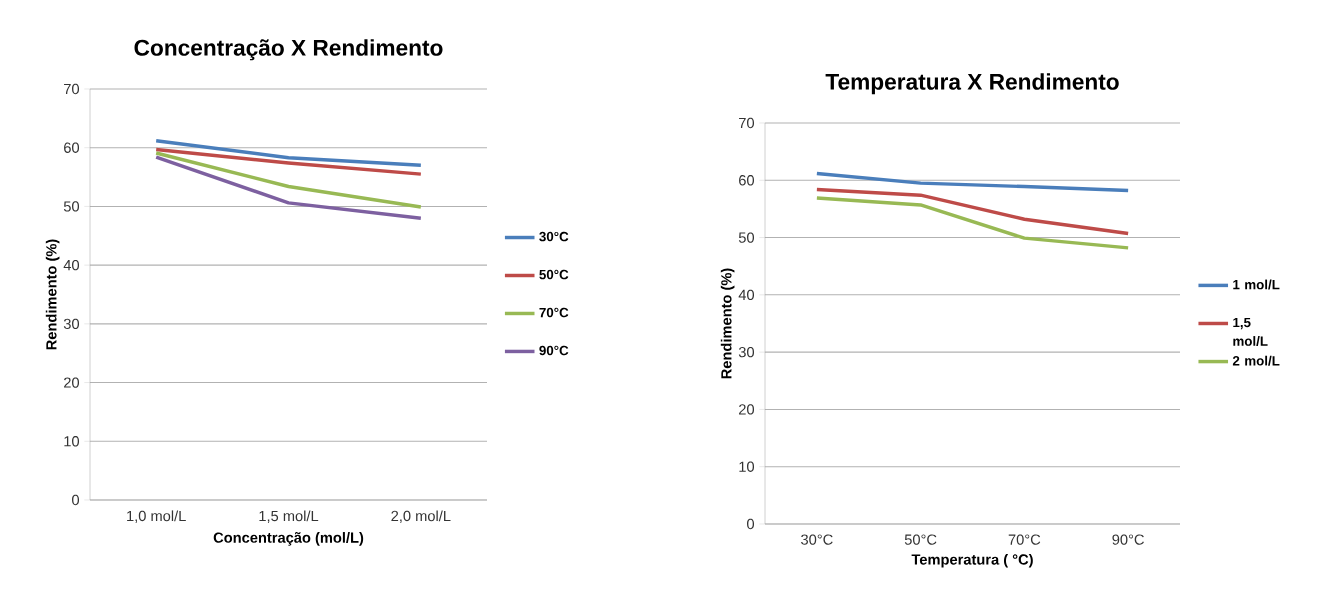 The height and width of the screenshot is (609, 1324). I want to click on x-tick-label: 90°C, so click(1128, 539).